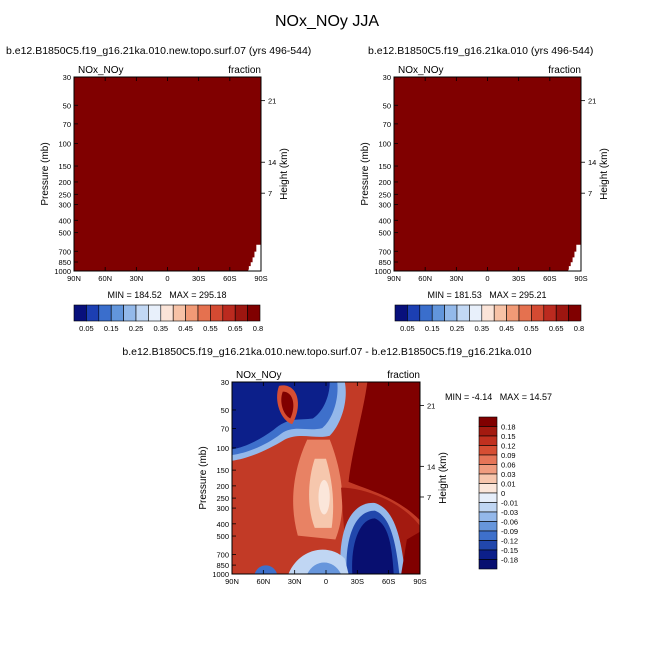 The height and width of the screenshot is (655, 654). Describe the element at coordinates (222, 486) in the screenshot. I see `panel-3-ytick-label: 200` at that location.